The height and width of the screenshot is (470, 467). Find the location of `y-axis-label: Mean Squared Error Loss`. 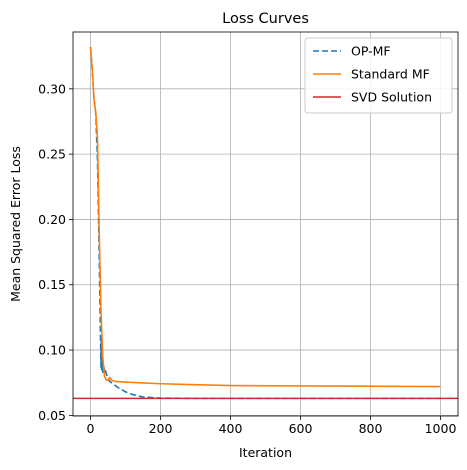

y-axis-label: Mean Squared Error Loss is located at coordinates (15, 224).